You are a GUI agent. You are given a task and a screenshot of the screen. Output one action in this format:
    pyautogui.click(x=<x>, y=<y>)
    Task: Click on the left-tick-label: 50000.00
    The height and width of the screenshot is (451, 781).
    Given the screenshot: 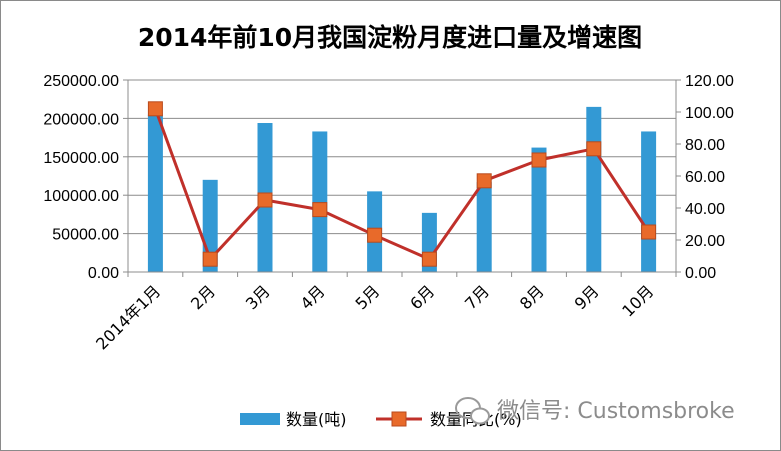 What is the action you would take?
    pyautogui.click(x=85, y=235)
    